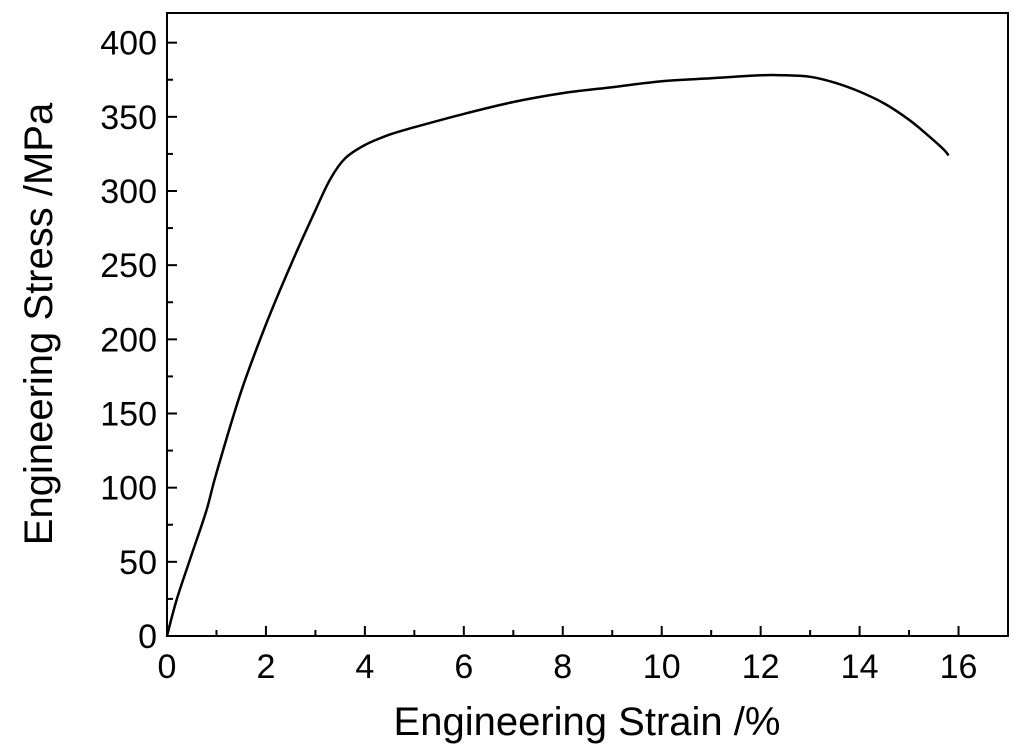 The width and height of the screenshot is (1020, 750). Describe the element at coordinates (147, 637) in the screenshot. I see `y-tick-label: 0` at that location.